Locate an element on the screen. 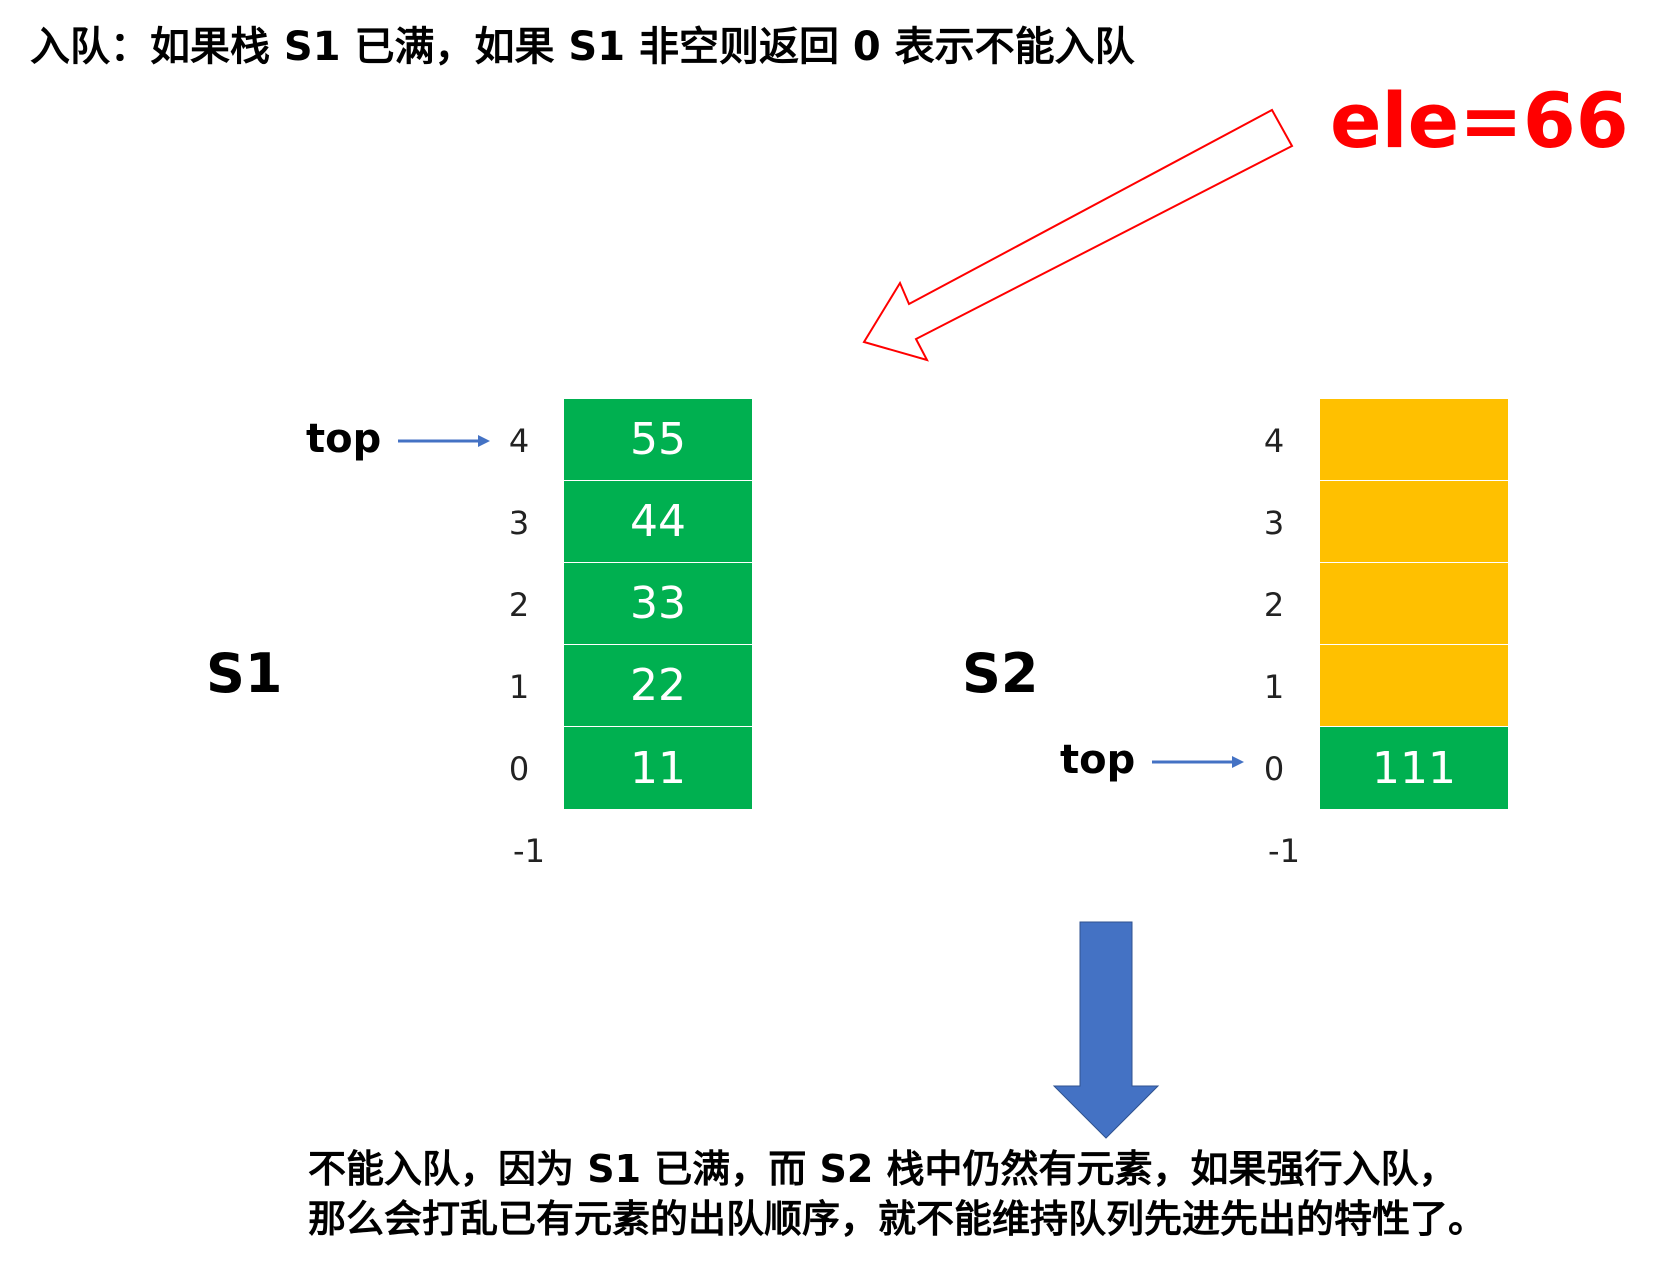 The height and width of the screenshot is (1261, 1656). stack-s1-cell: 55 is located at coordinates (658, 440).